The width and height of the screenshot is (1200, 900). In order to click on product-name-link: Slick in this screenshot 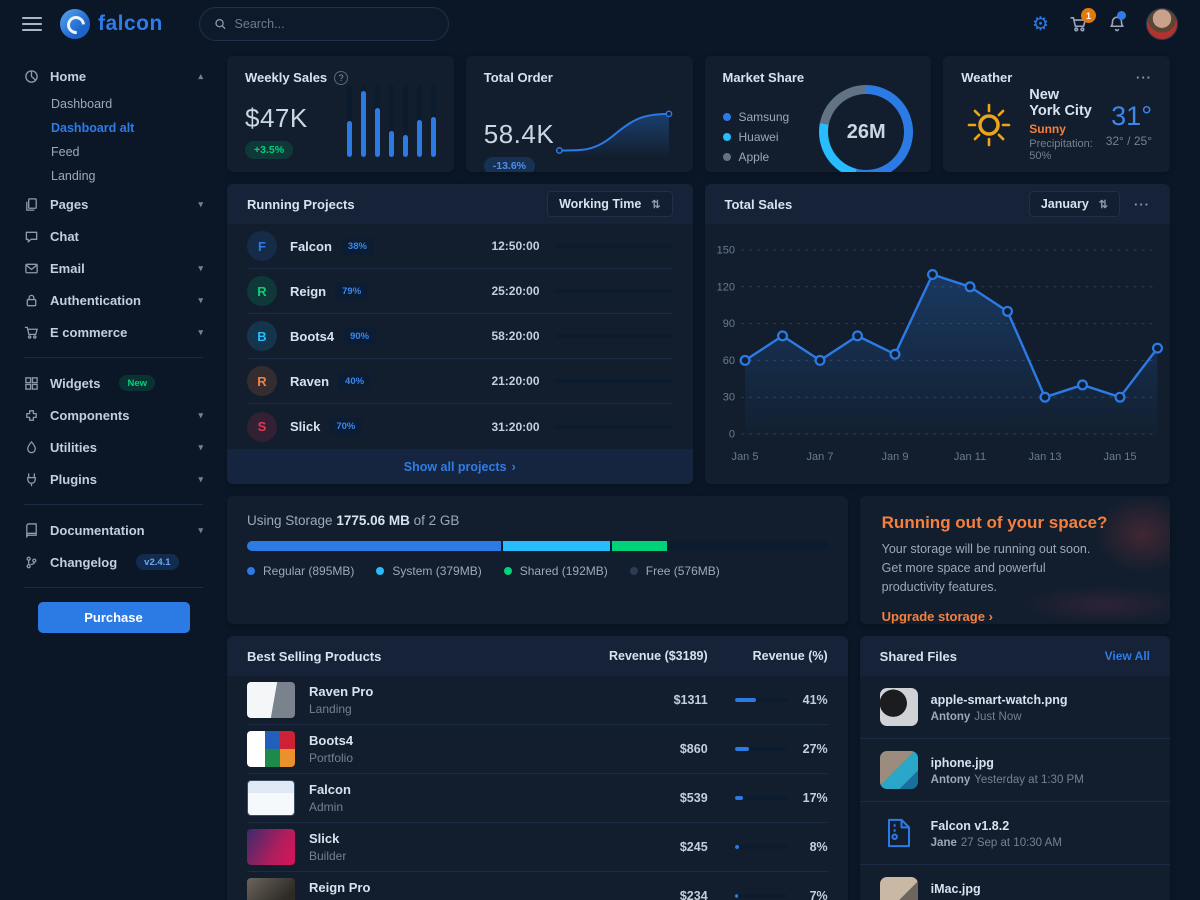, I will do `click(324, 838)`.